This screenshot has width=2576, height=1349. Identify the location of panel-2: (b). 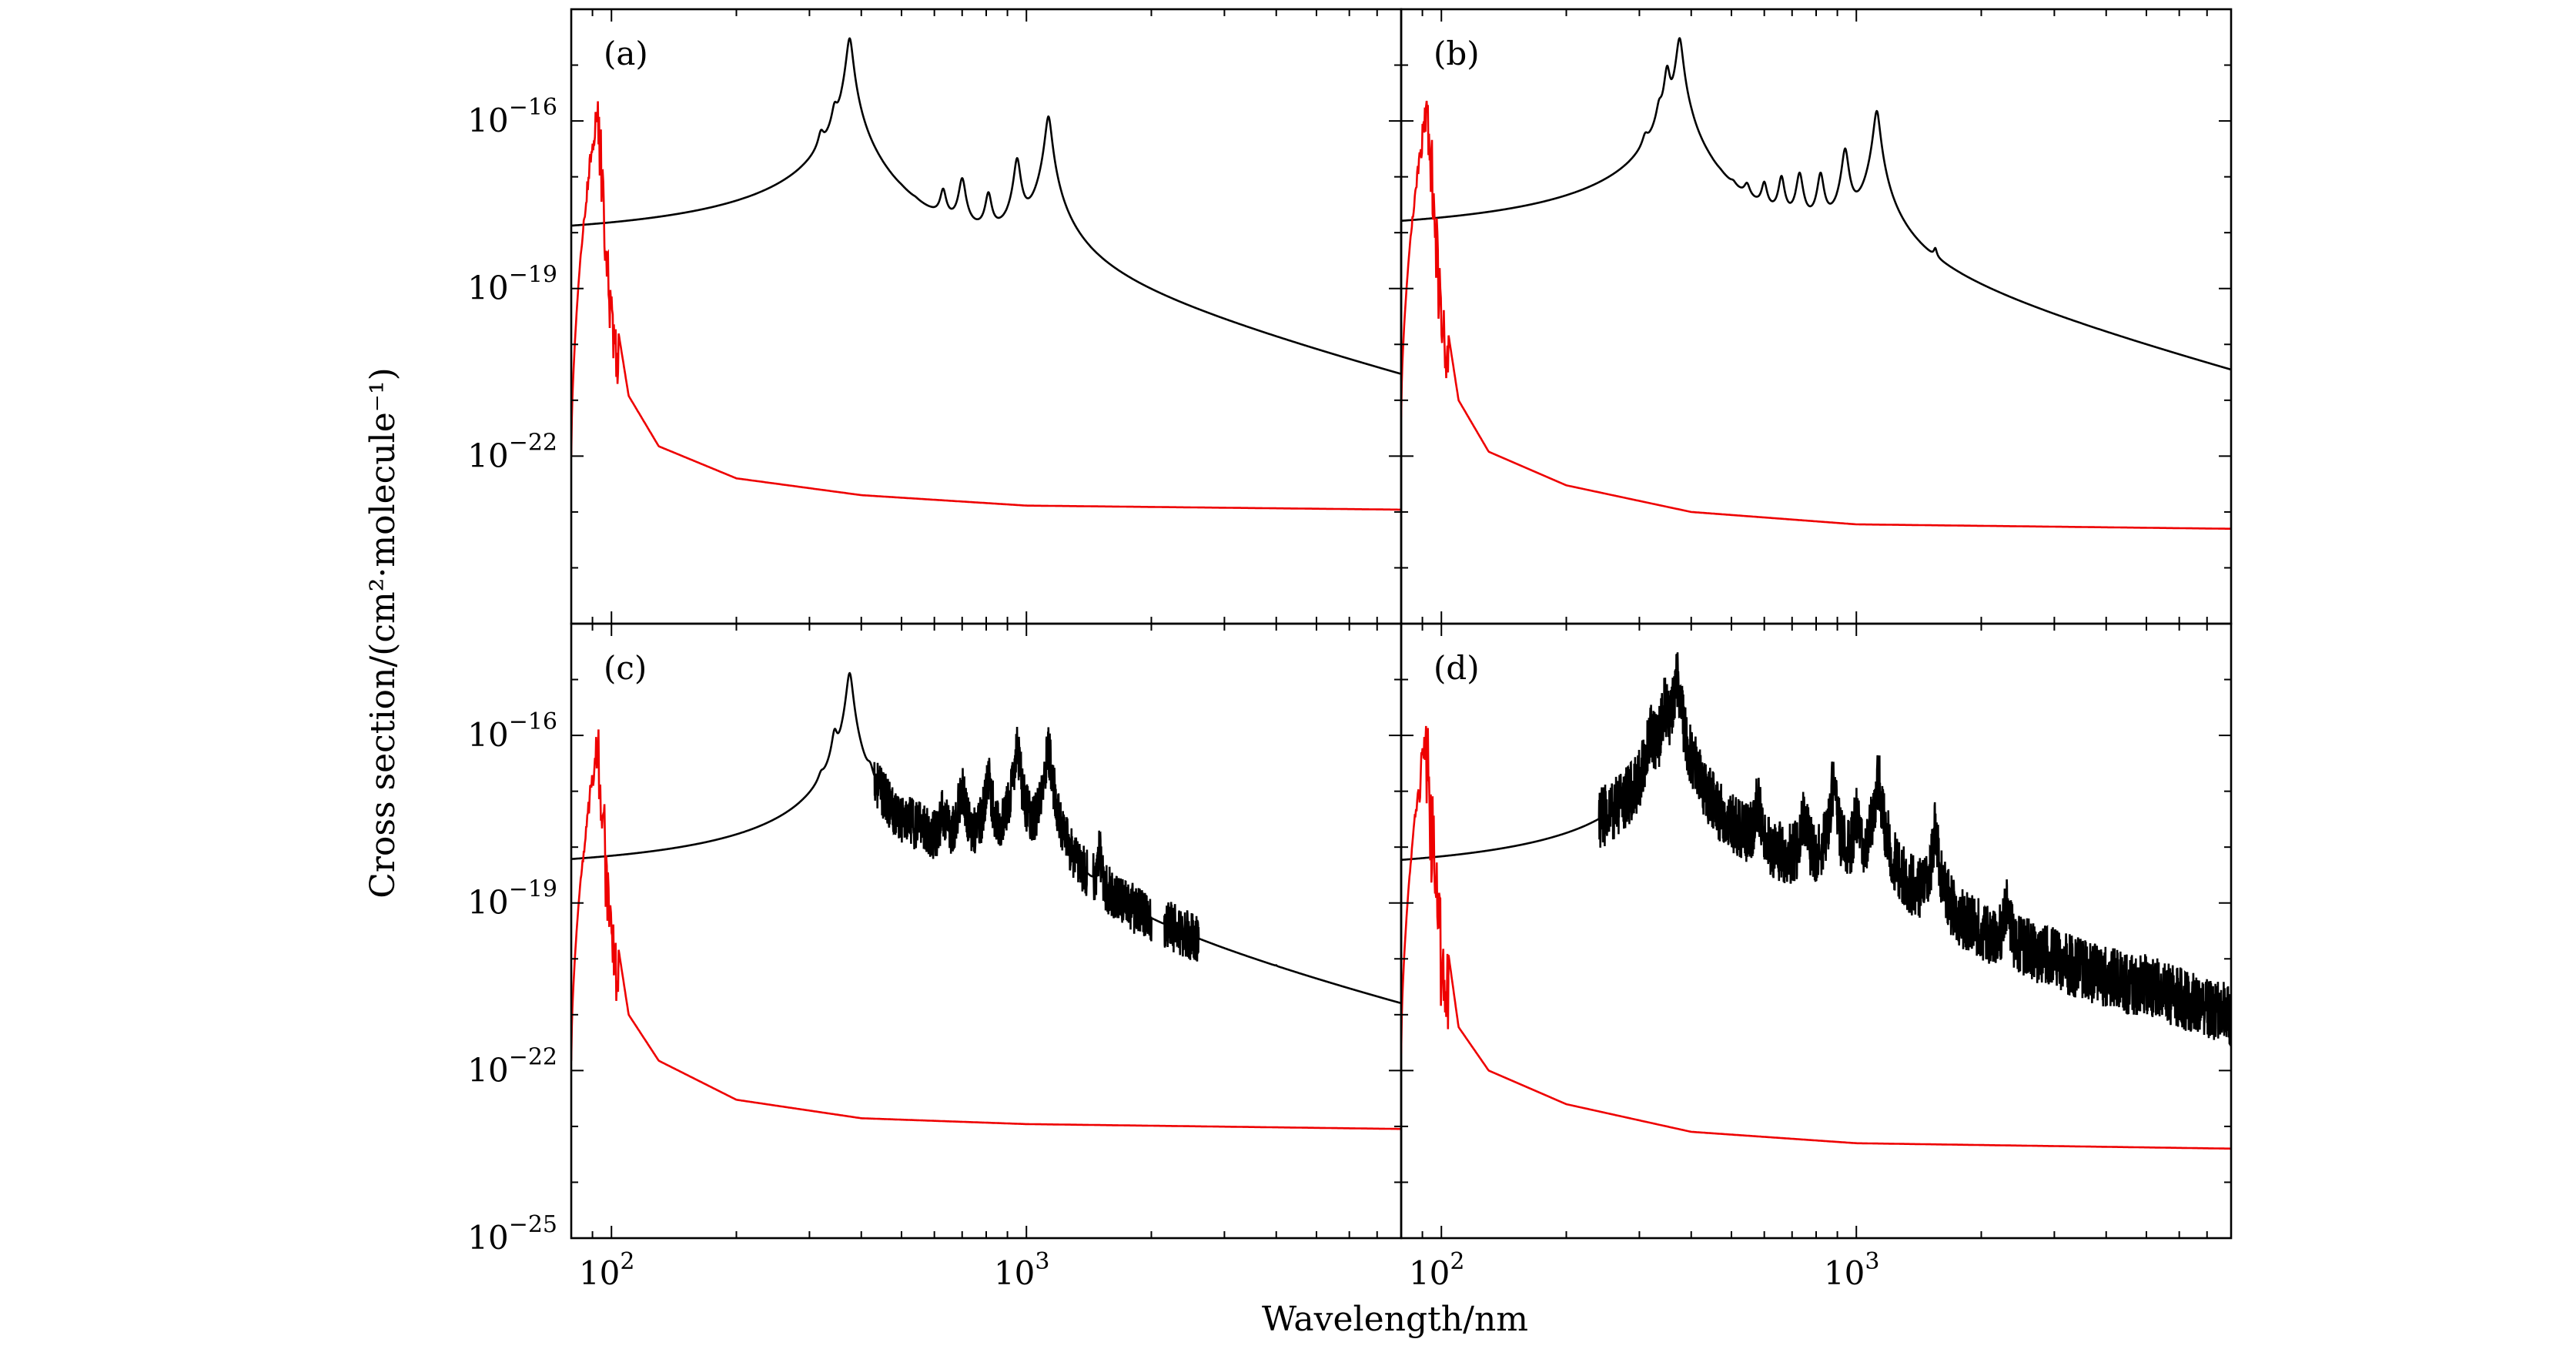
(1817, 316).